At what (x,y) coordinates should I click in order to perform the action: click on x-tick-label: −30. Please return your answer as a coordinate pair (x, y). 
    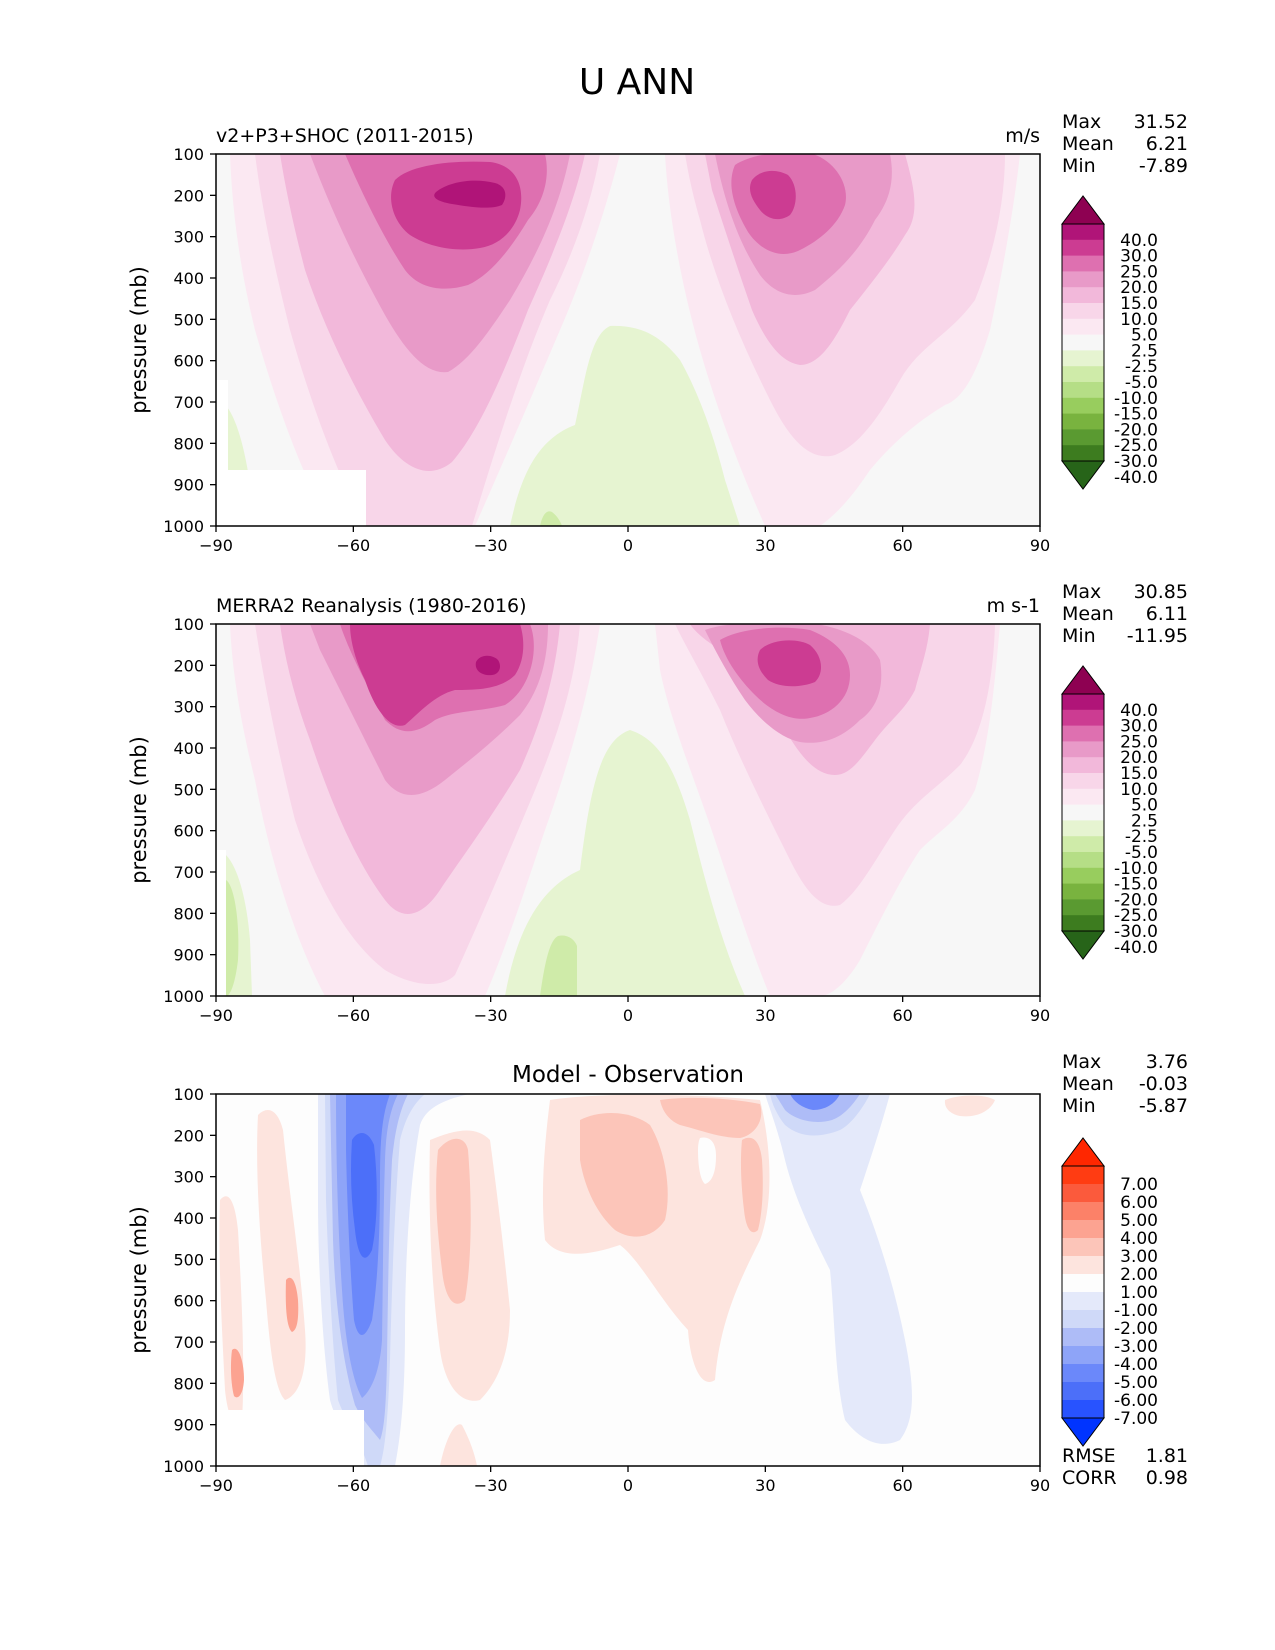
    Looking at the image, I should click on (491, 1015).